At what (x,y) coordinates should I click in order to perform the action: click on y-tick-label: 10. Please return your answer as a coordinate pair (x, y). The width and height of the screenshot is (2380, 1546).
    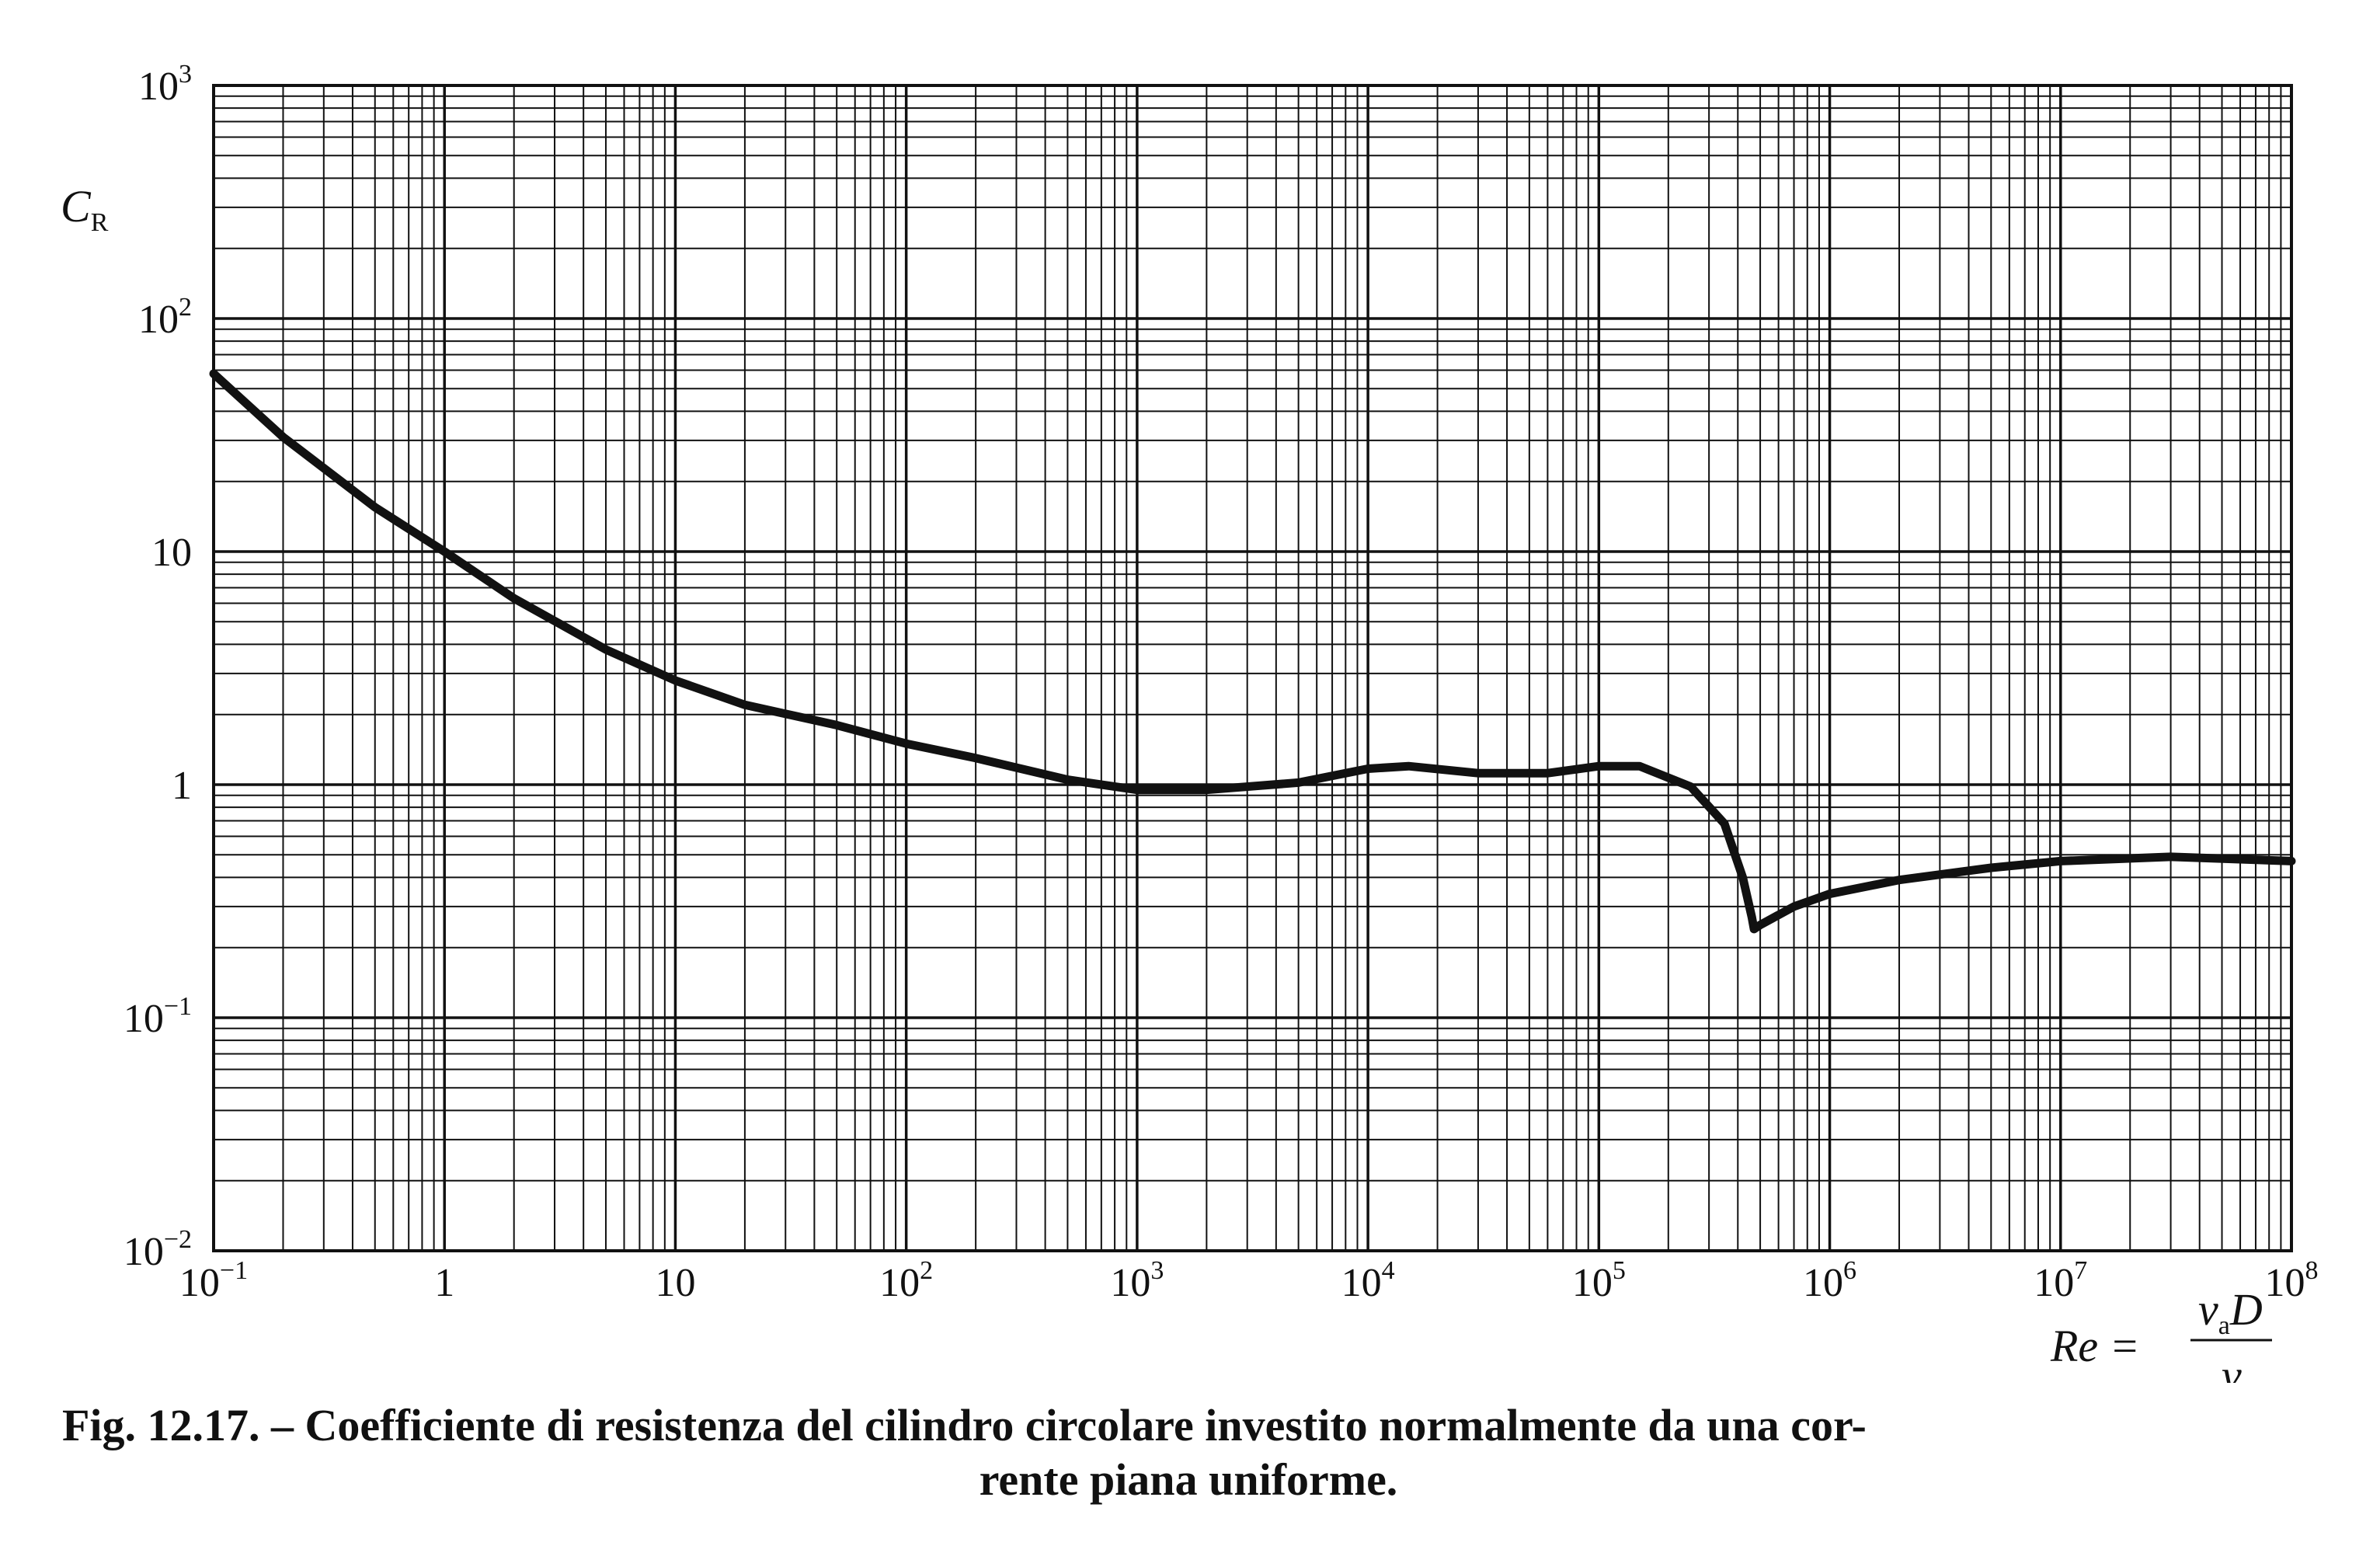
    Looking at the image, I should click on (172, 553).